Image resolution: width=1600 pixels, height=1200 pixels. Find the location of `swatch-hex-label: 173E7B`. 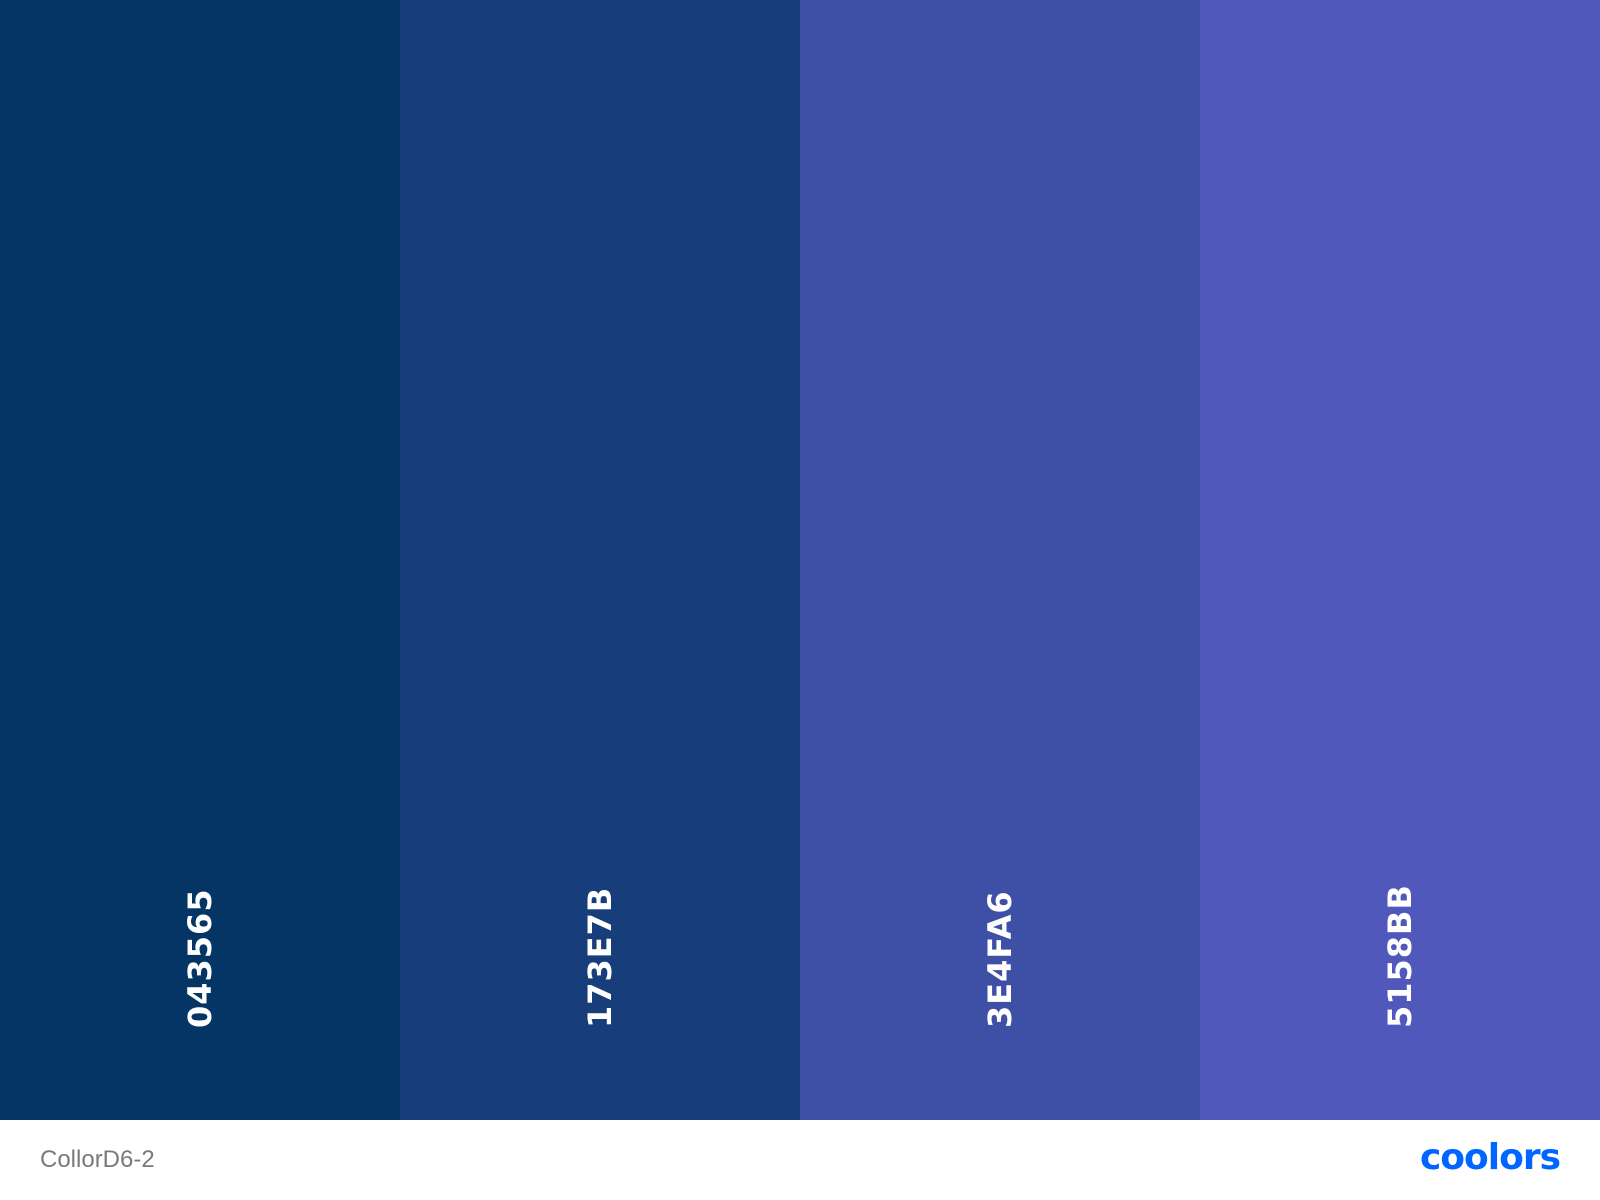

swatch-hex-label: 173E7B is located at coordinates (600, 957).